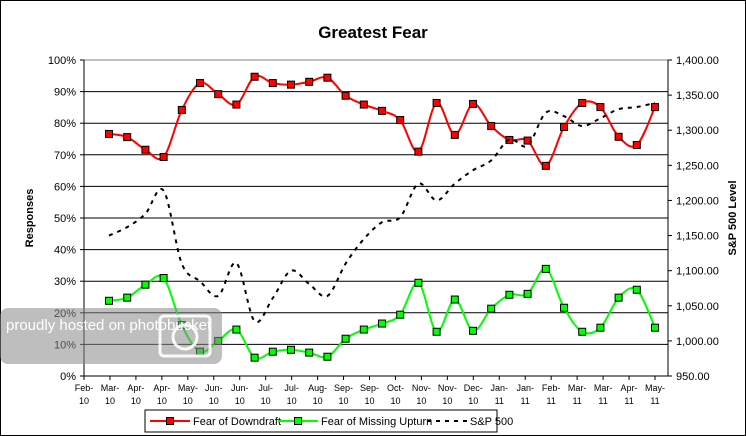 This screenshot has height=436, width=746. Describe the element at coordinates (629, 394) in the screenshot. I see `x-tick-label: Apr-11` at that location.